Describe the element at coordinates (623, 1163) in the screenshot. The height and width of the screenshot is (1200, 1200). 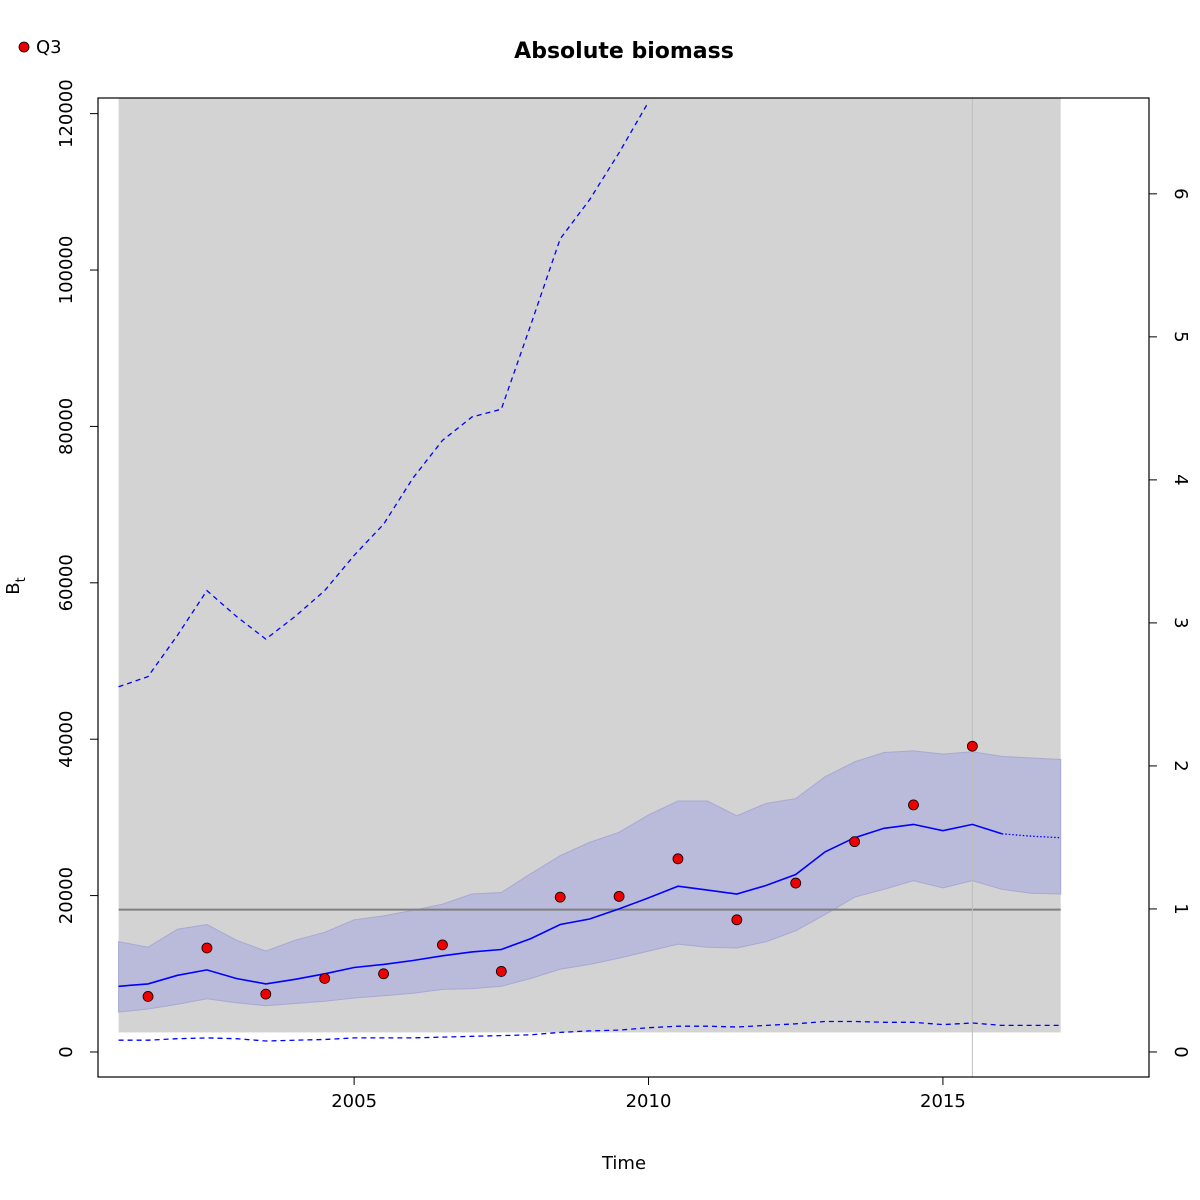
I see `x-axis-label: Time` at that location.